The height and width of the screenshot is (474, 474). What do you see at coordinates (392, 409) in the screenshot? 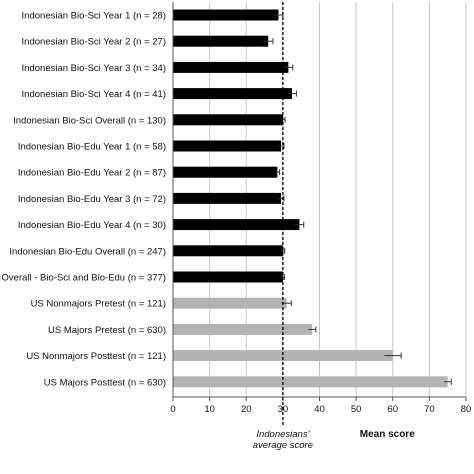
I see `x-tick-label: 60` at bounding box center [392, 409].